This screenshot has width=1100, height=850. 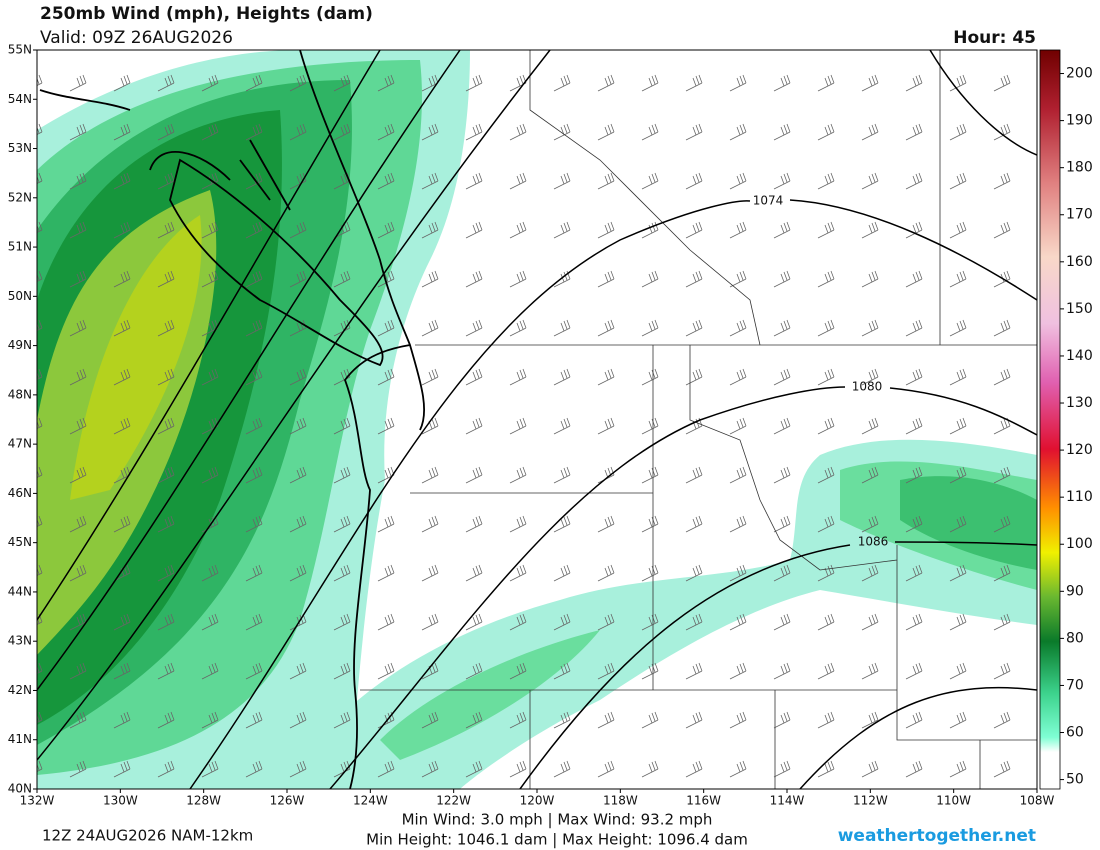 I want to click on lon-label: 130W, so click(x=120, y=801).